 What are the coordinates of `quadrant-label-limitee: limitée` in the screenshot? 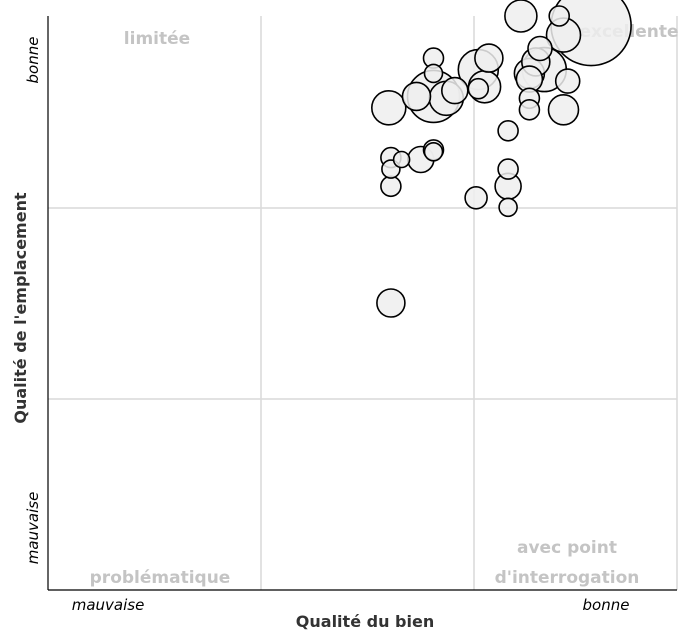 It's located at (157, 39).